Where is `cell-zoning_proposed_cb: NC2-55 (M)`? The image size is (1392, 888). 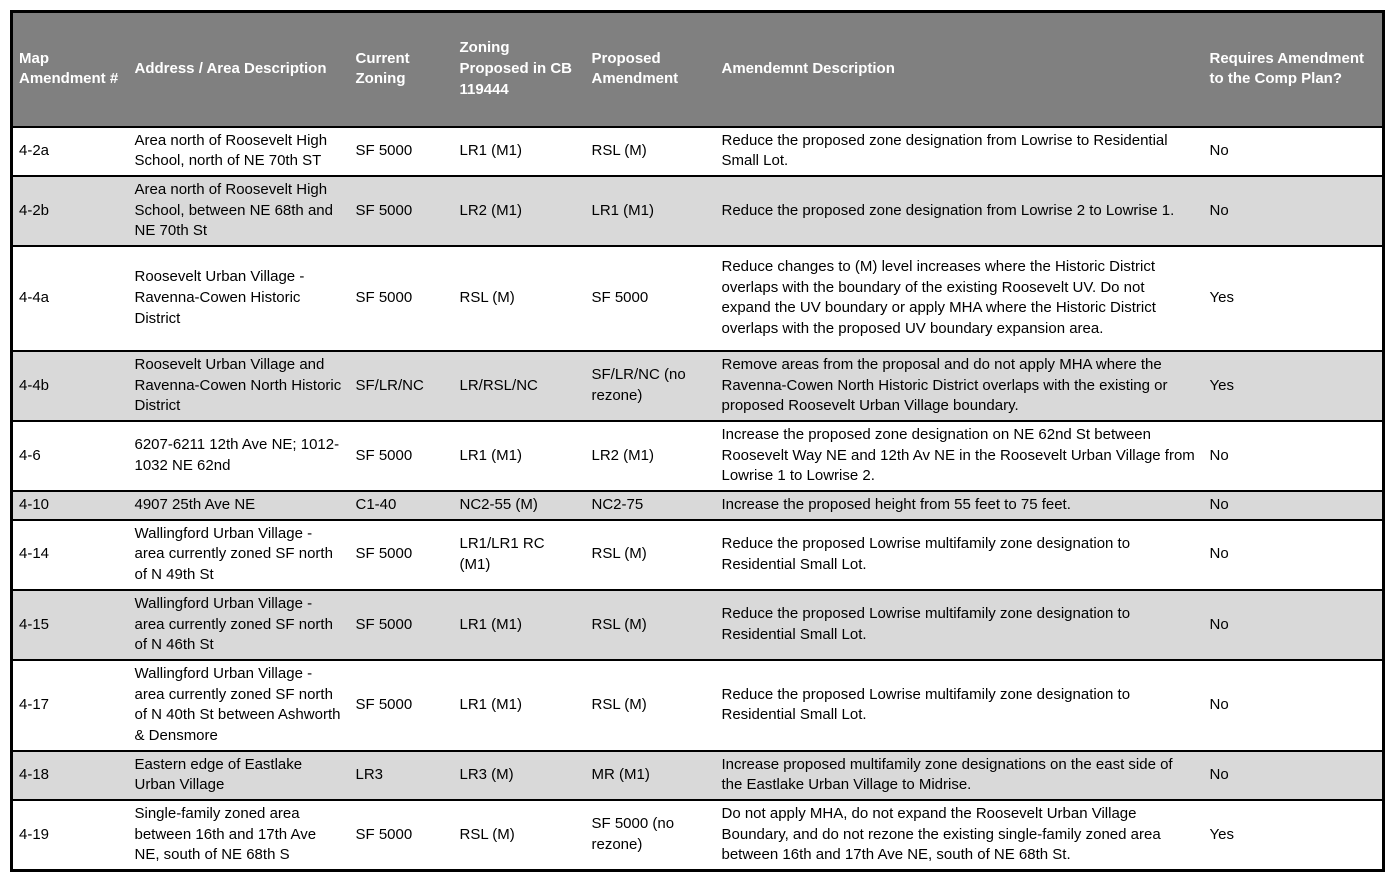 cell-zoning_proposed_cb: NC2-55 (M) is located at coordinates (519, 505).